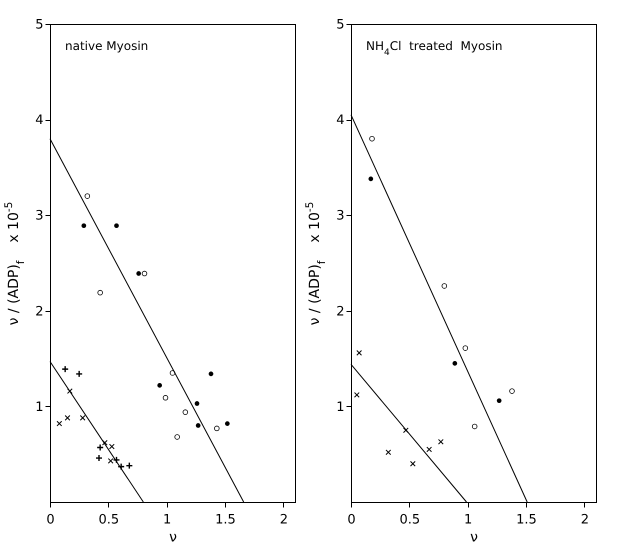  What do you see at coordinates (434, 48) in the screenshot?
I see `annotation: NH$_{4}$Cl treated Myosin` at bounding box center [434, 48].